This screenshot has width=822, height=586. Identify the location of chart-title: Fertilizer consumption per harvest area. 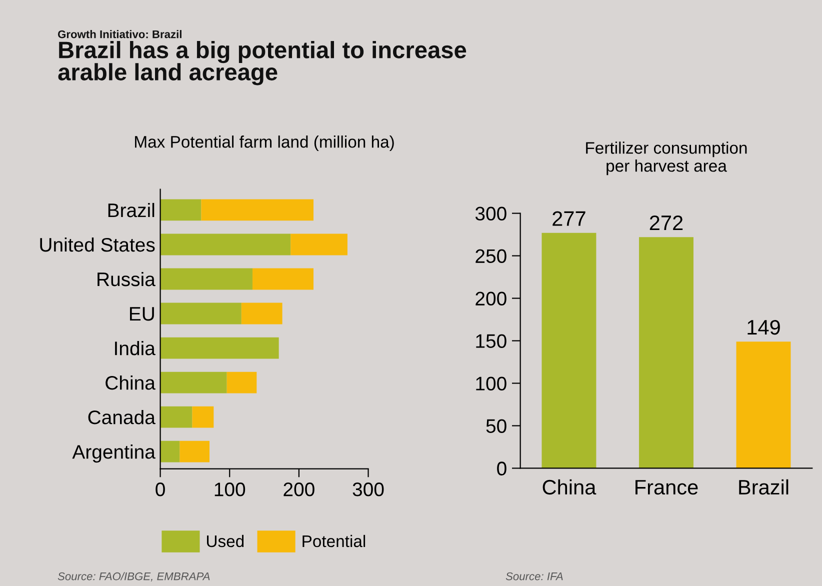
(666, 159).